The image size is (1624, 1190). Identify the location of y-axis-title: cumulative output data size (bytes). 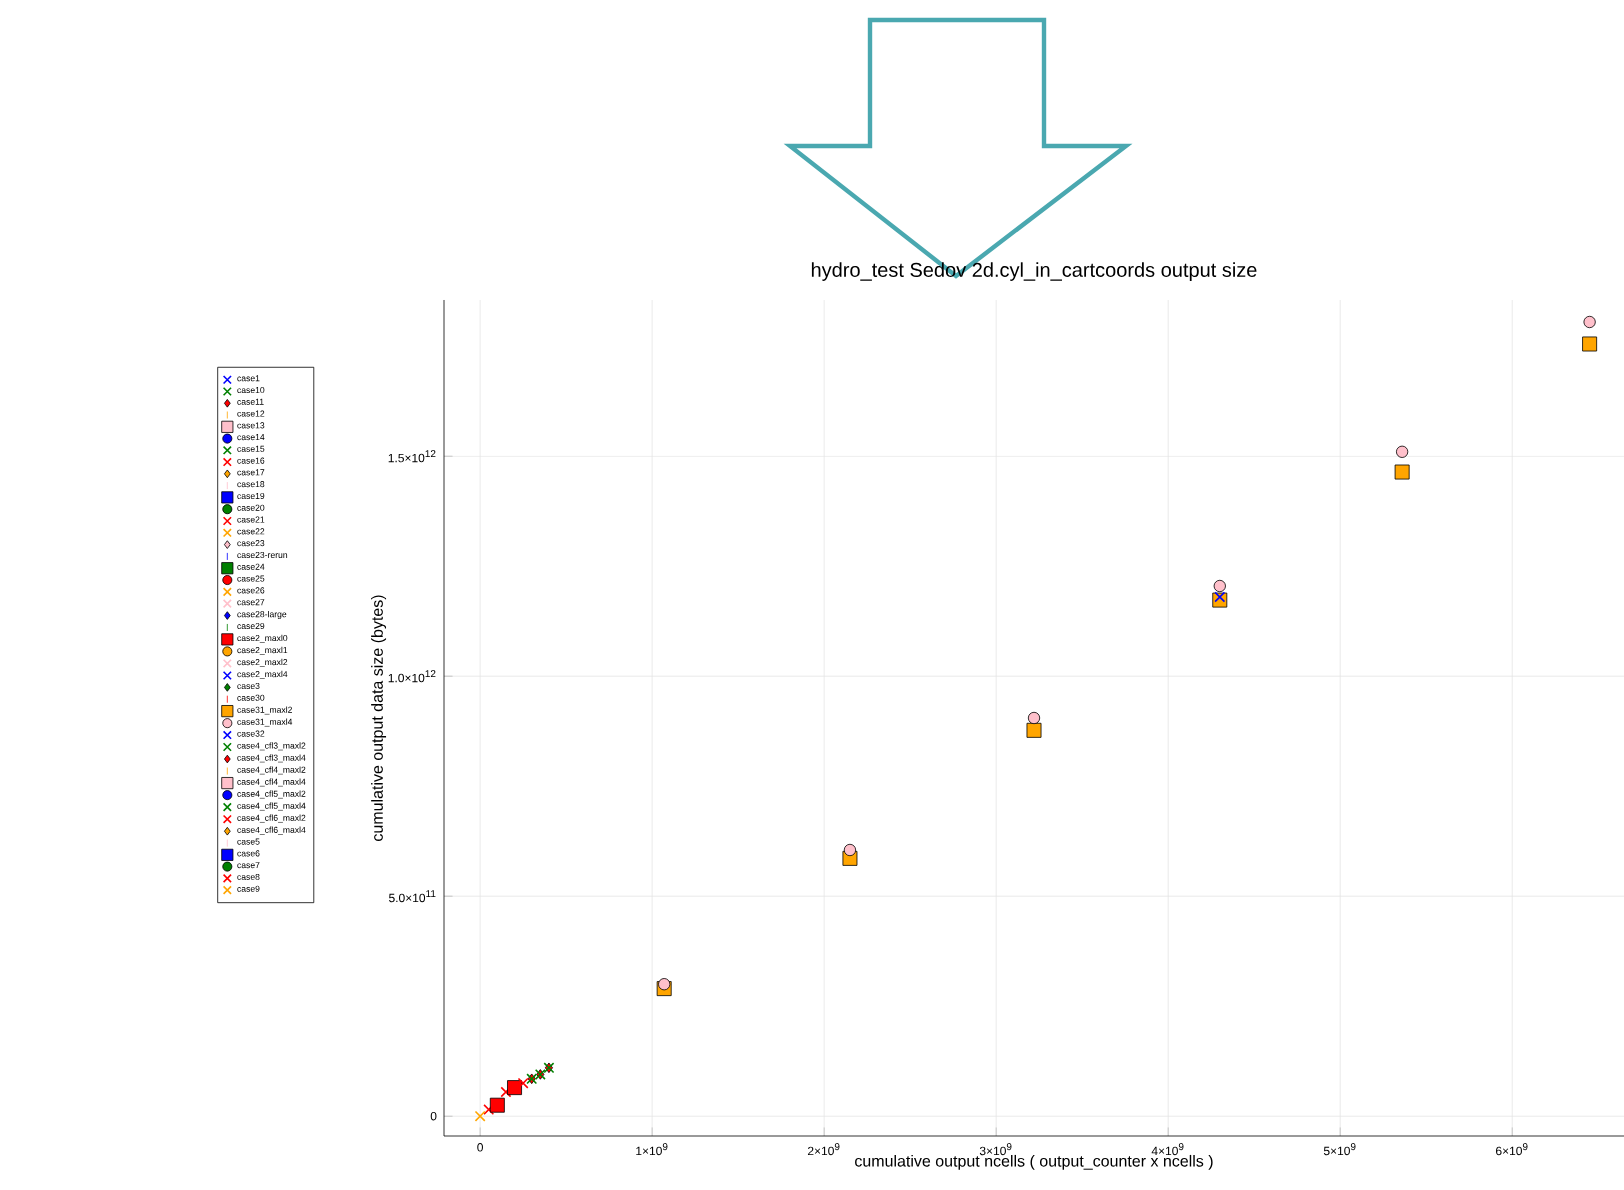
(379, 718).